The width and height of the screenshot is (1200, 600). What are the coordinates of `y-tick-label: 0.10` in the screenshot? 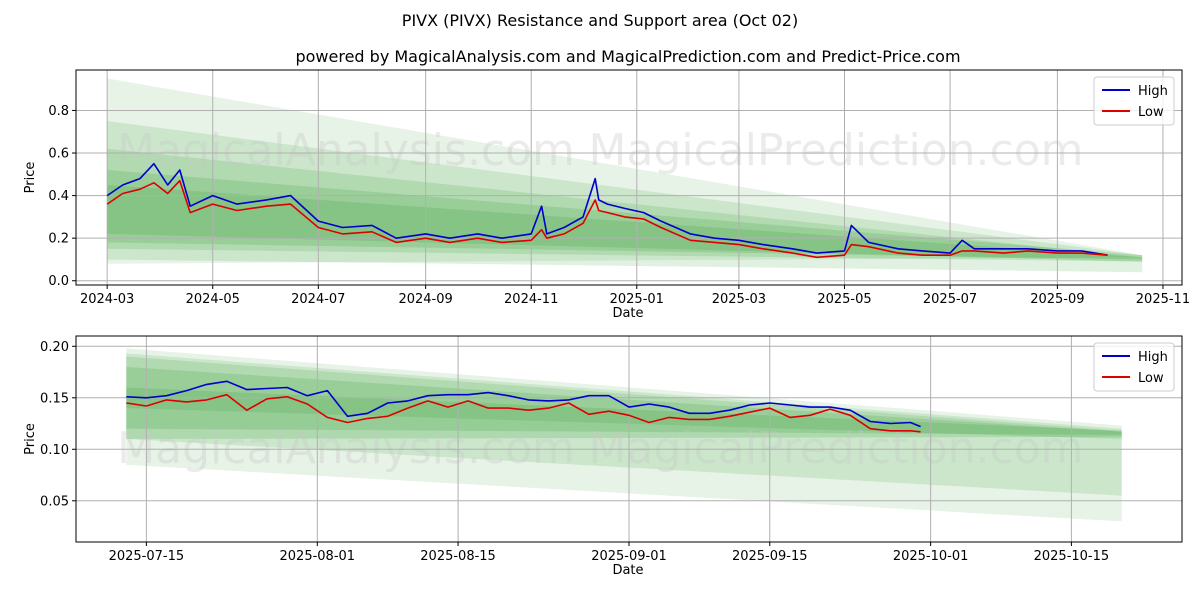 It's located at (54, 450).